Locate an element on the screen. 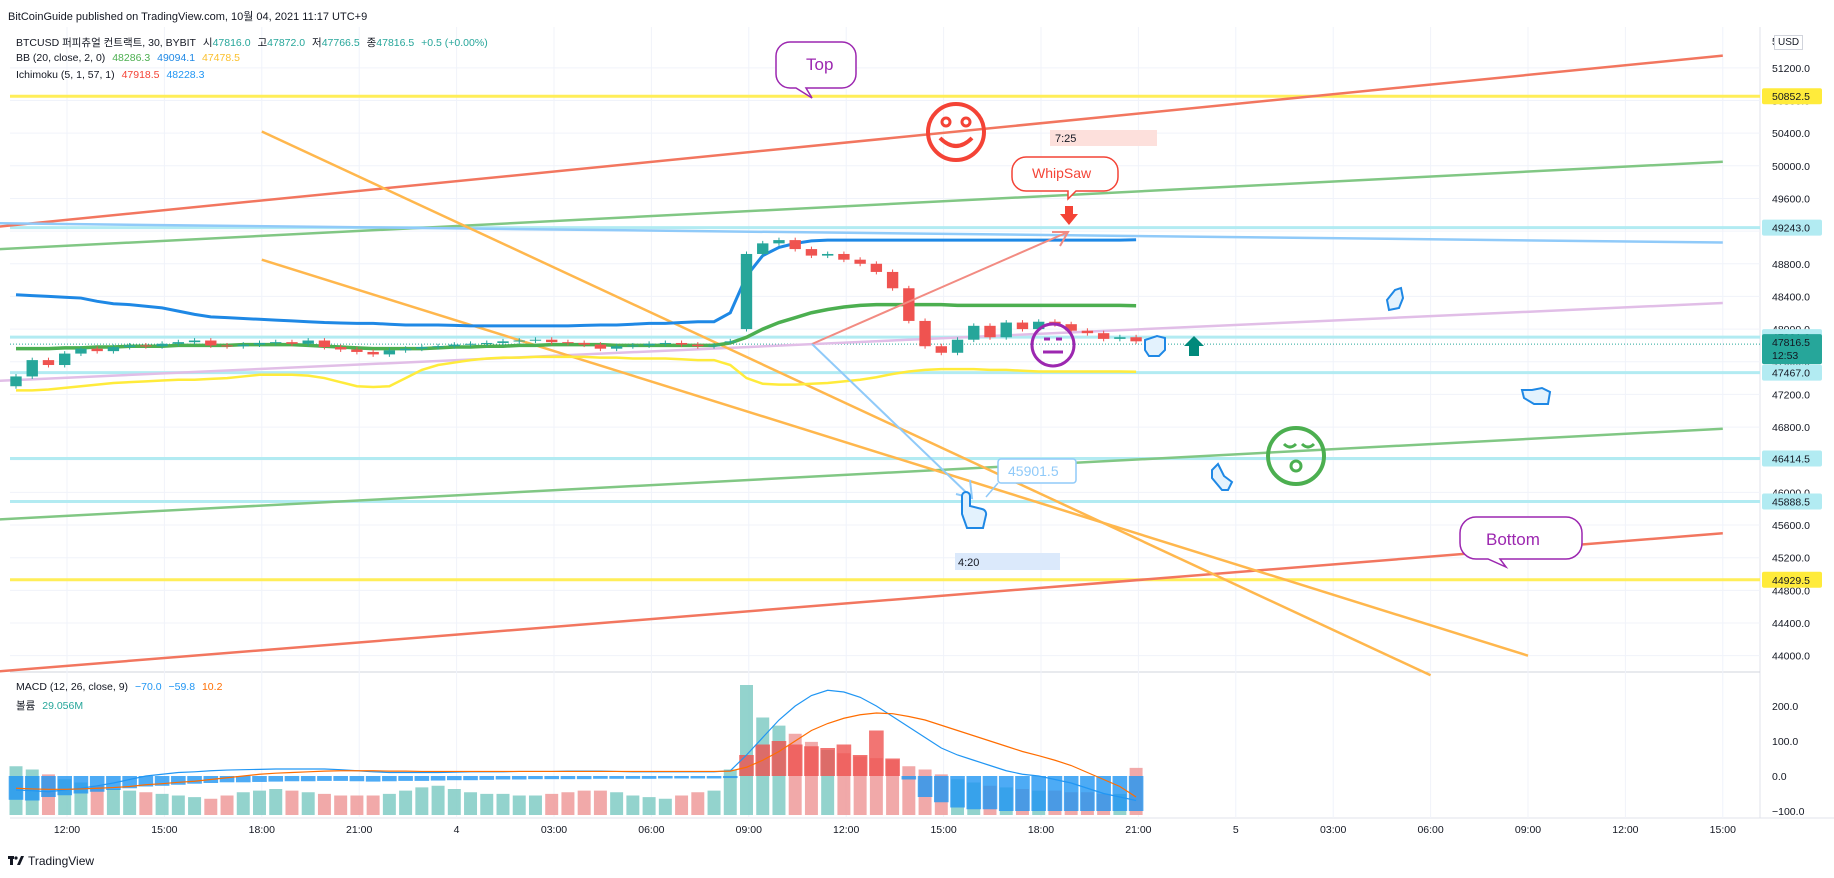  macd-tick-label: 100.0 is located at coordinates (1785, 742).